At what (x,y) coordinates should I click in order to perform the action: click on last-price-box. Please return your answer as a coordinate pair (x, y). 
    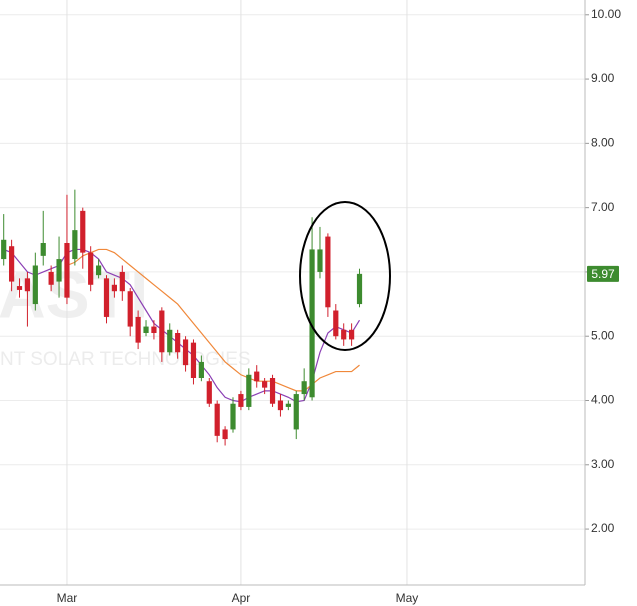
    Looking at the image, I should click on (603, 273).